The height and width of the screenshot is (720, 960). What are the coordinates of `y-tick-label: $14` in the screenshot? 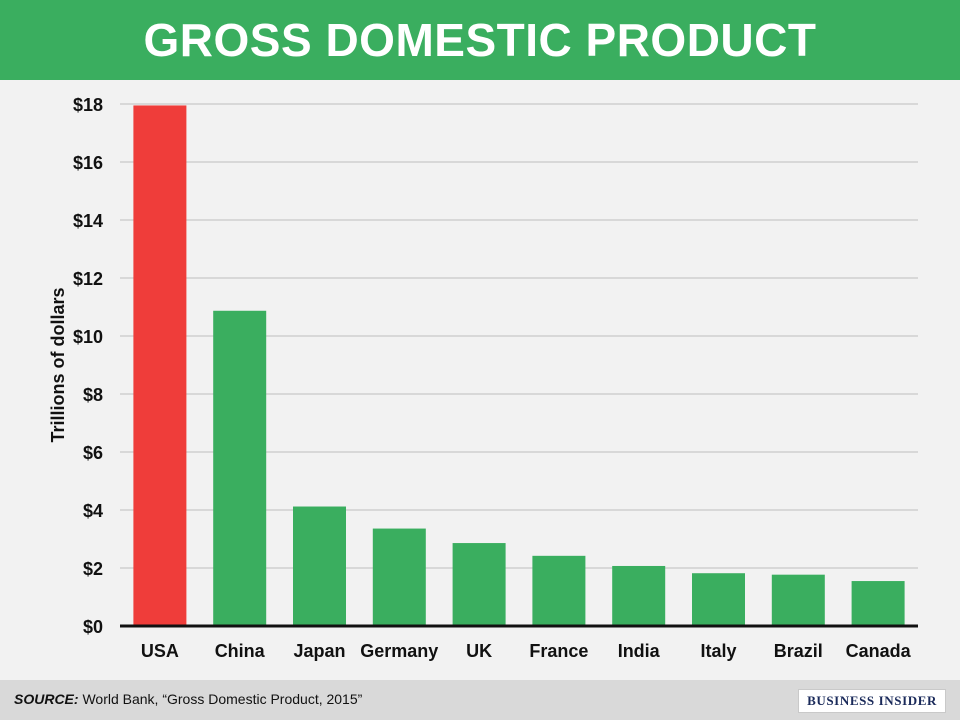 It's located at (88, 221).